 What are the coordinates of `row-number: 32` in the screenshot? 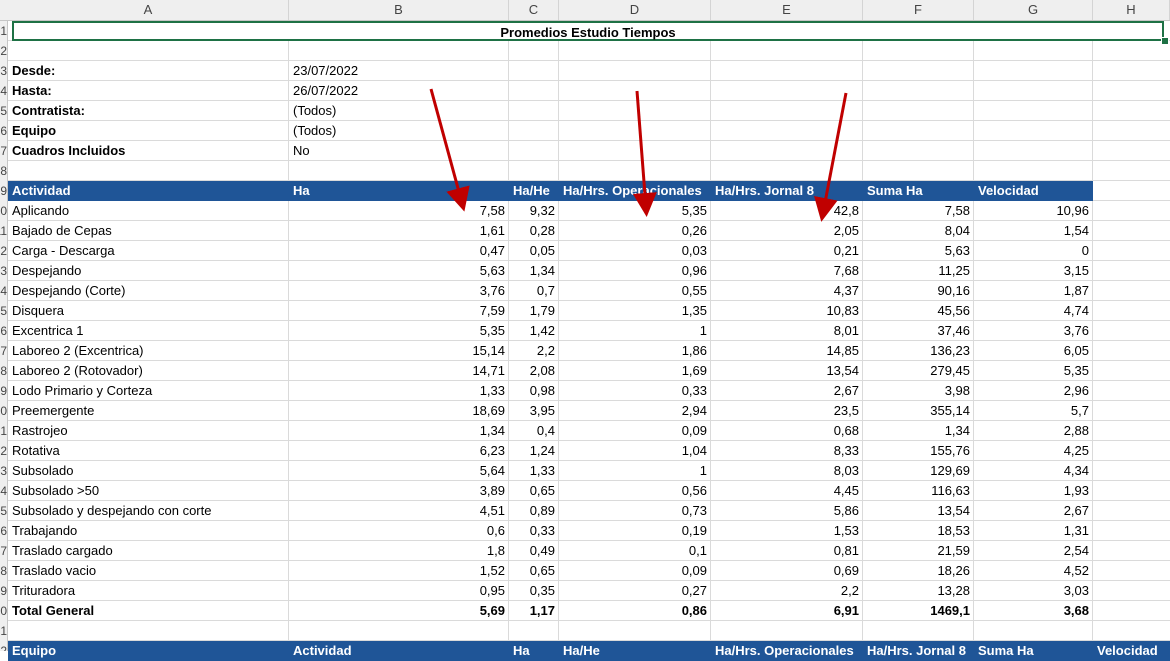 It's located at (3, 647).